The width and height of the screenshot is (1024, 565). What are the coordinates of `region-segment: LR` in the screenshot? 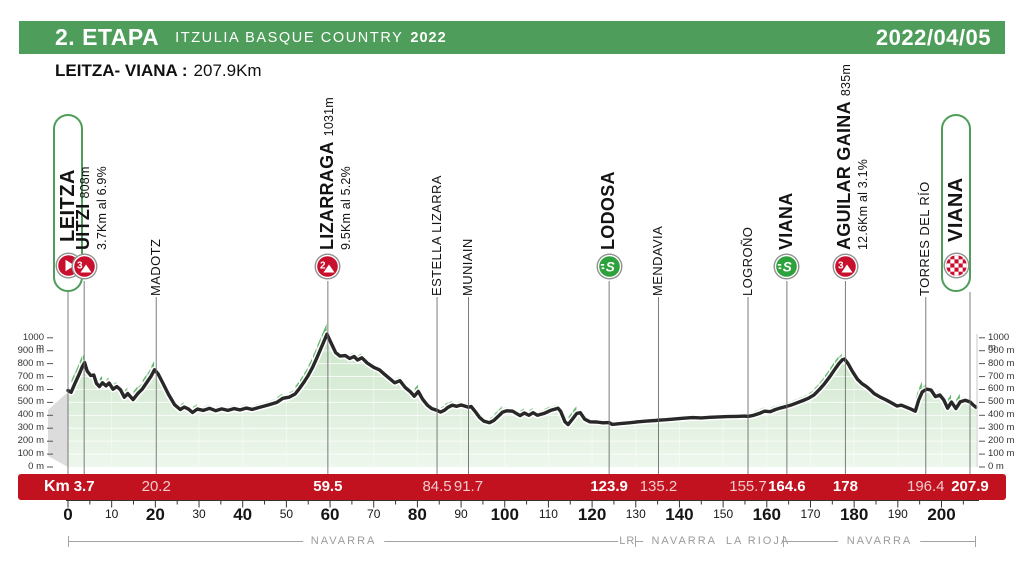 It's located at (627, 541).